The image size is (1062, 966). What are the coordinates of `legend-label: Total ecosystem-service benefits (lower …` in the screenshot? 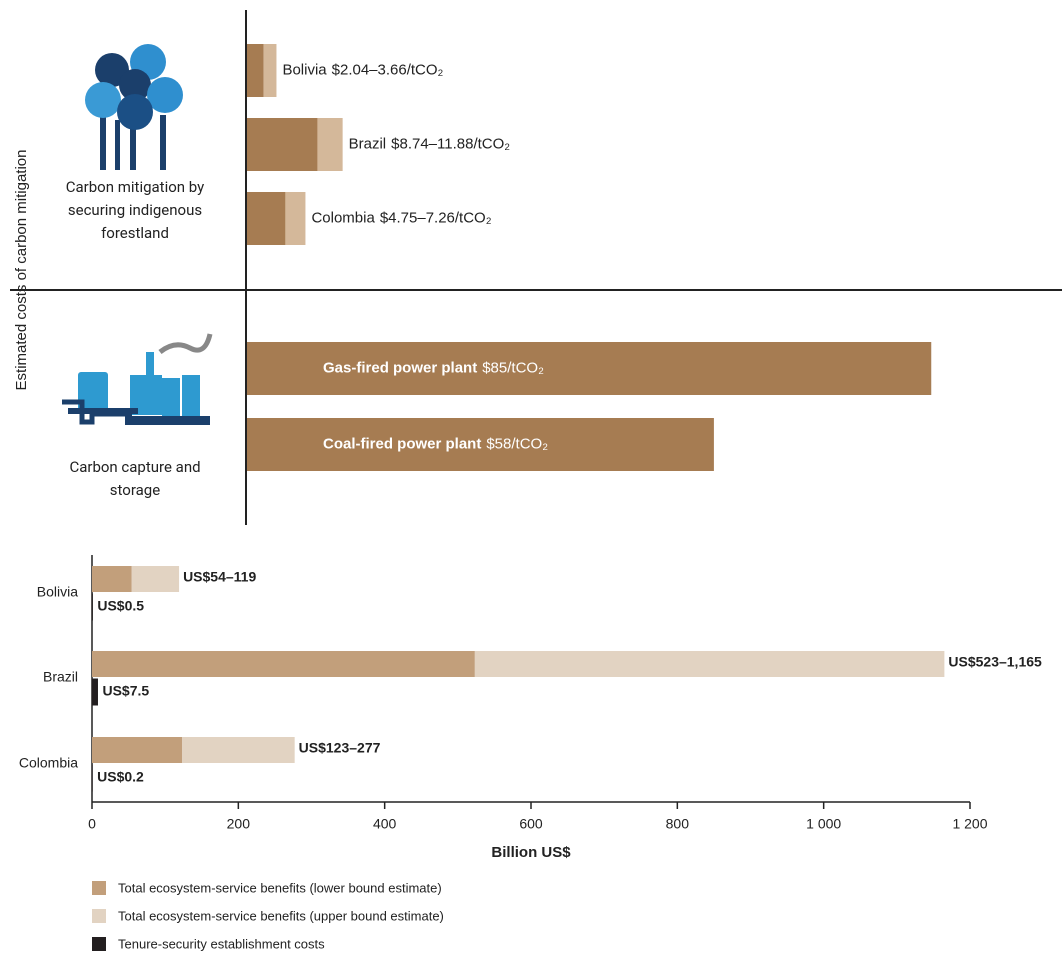 It's located at (280, 887).